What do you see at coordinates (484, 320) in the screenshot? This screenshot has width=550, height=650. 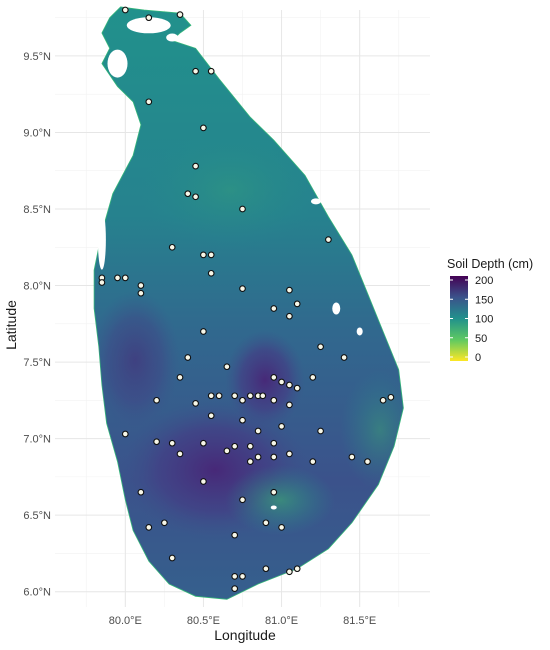 I see `legend-tick-label: 100` at bounding box center [484, 320].